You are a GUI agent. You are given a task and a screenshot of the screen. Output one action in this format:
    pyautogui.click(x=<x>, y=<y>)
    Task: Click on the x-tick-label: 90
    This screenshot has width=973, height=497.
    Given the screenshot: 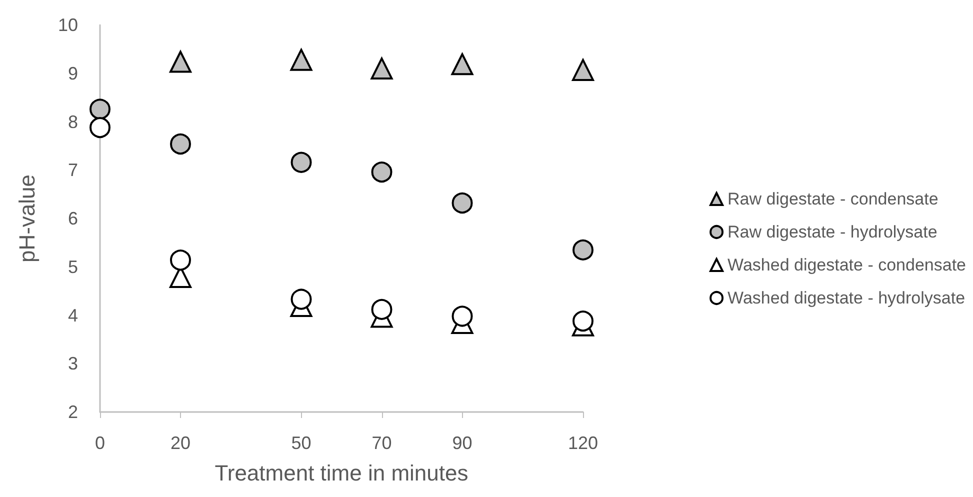 What is the action you would take?
    pyautogui.click(x=462, y=443)
    